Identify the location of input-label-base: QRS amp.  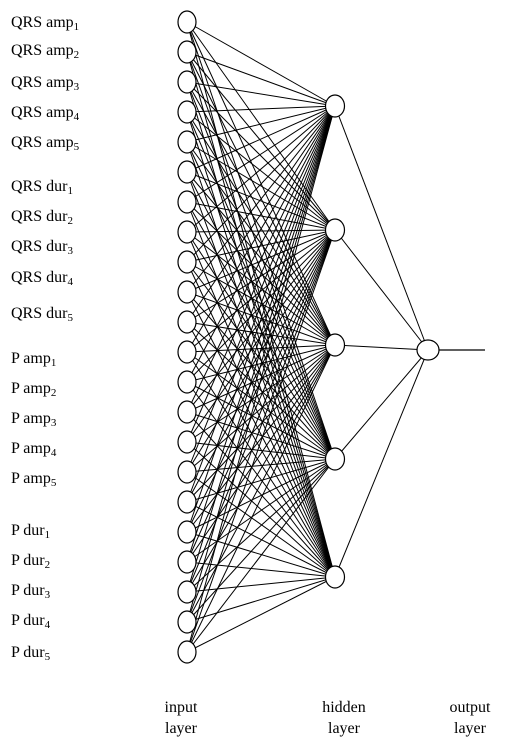
(42, 82).